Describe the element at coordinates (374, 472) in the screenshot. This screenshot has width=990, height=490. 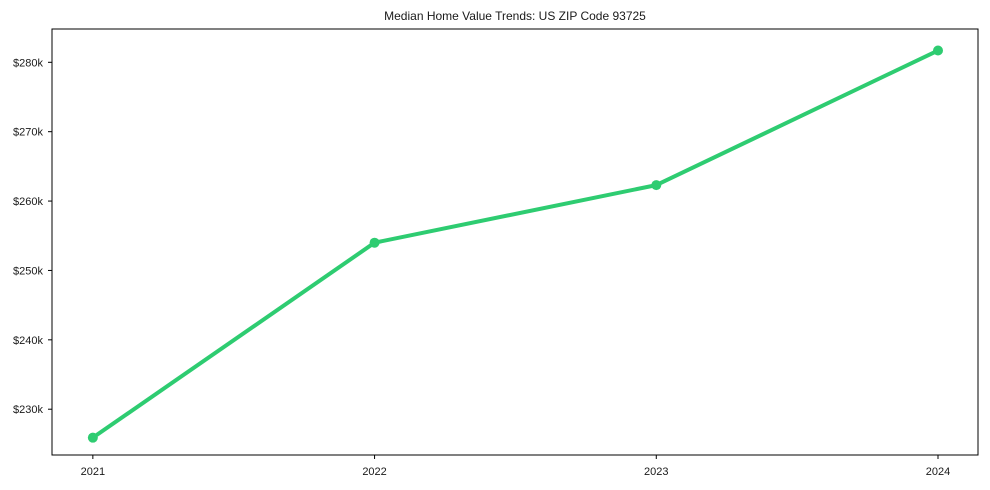
I see `x-tick-label: 2022` at that location.